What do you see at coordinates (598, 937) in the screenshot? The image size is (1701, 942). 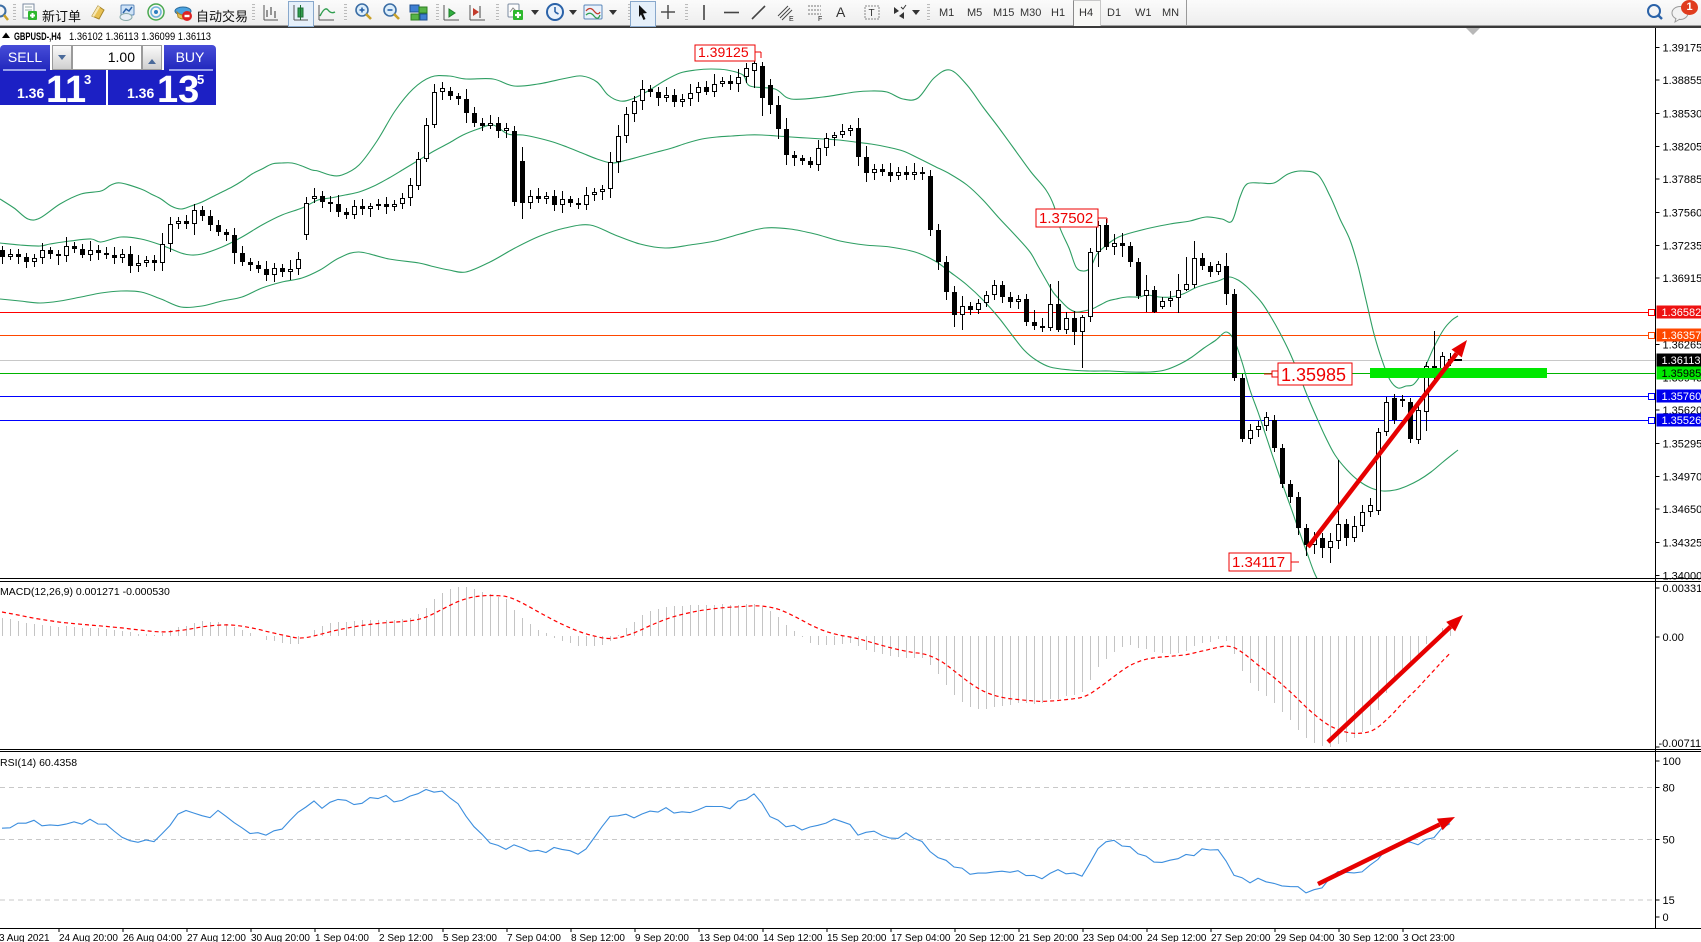 I see `svg-text: 8 Sep 12:00` at bounding box center [598, 937].